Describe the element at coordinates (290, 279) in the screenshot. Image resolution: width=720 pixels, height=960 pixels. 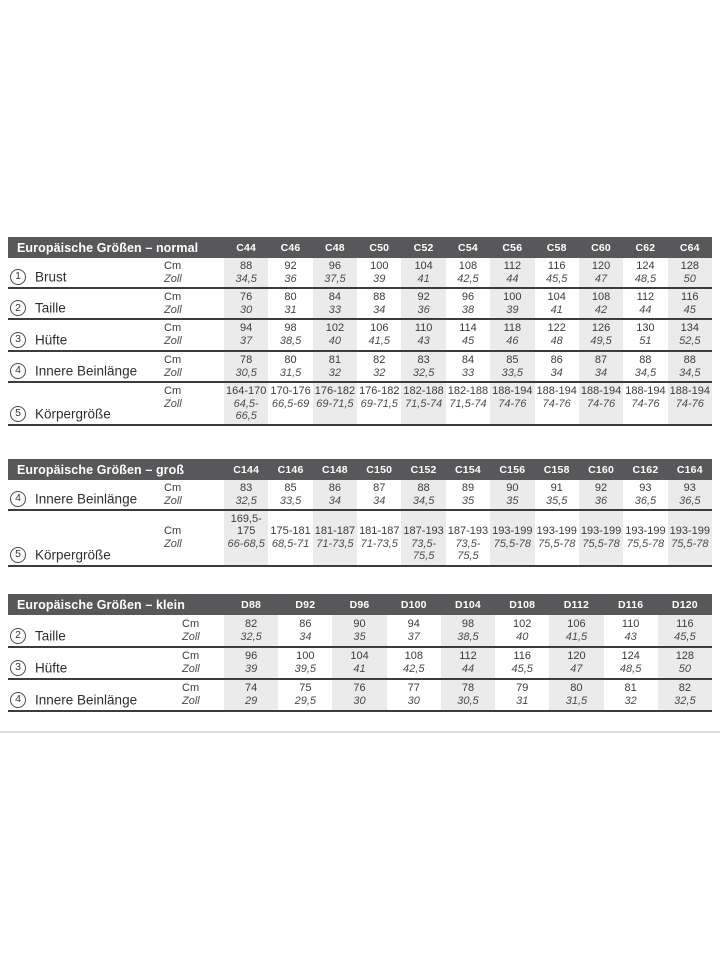
I see `zoll-value: 36` at that location.